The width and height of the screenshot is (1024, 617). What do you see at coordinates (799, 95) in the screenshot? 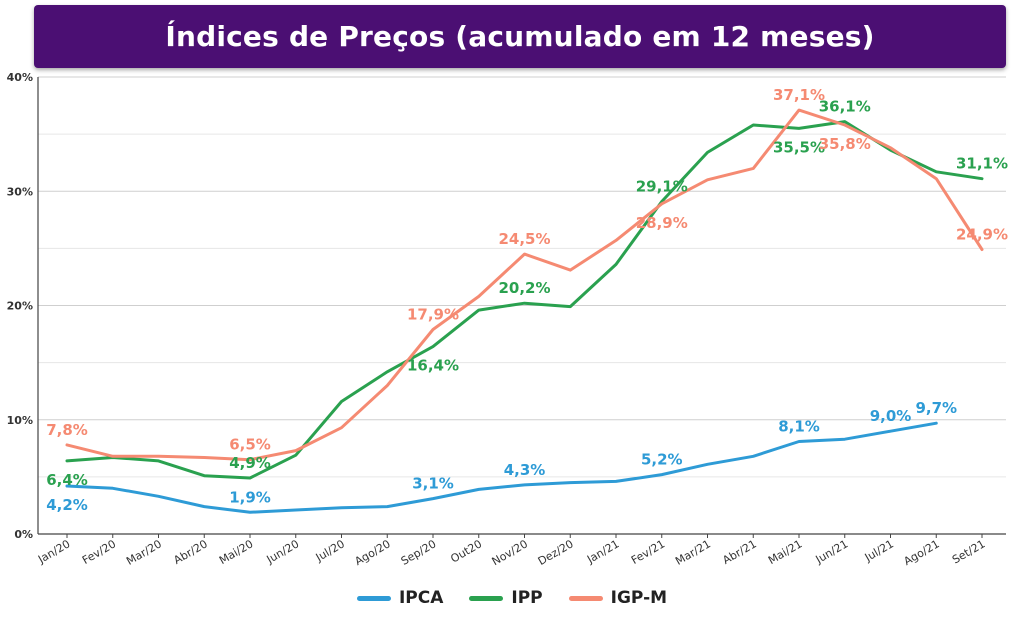
I see `data-label: 37,1%` at bounding box center [799, 95].